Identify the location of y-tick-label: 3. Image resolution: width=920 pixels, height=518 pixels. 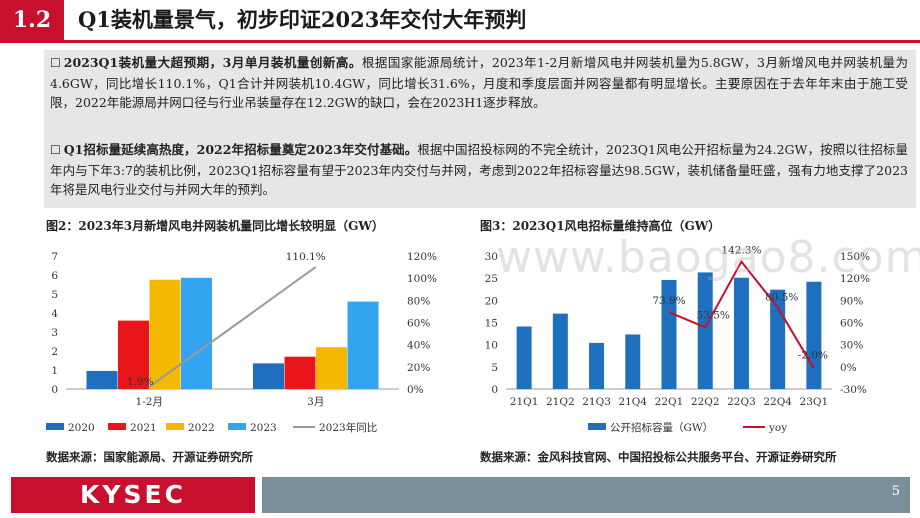
(54, 333).